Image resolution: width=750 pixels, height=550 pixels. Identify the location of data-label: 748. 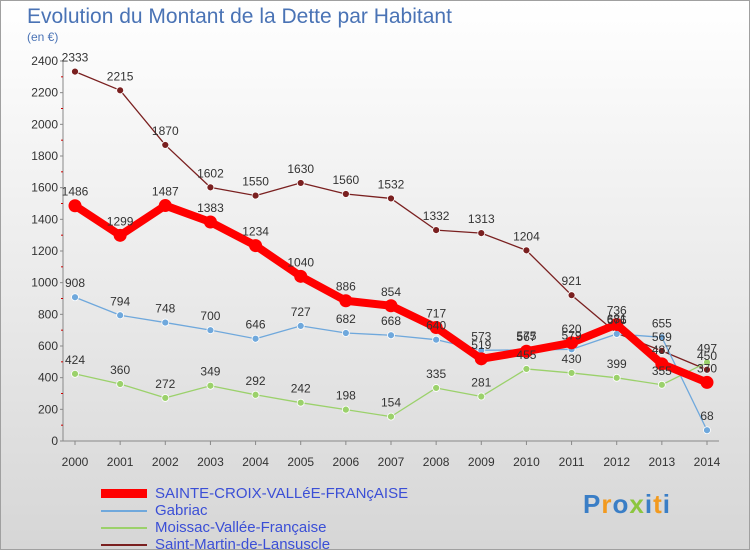
(165, 309).